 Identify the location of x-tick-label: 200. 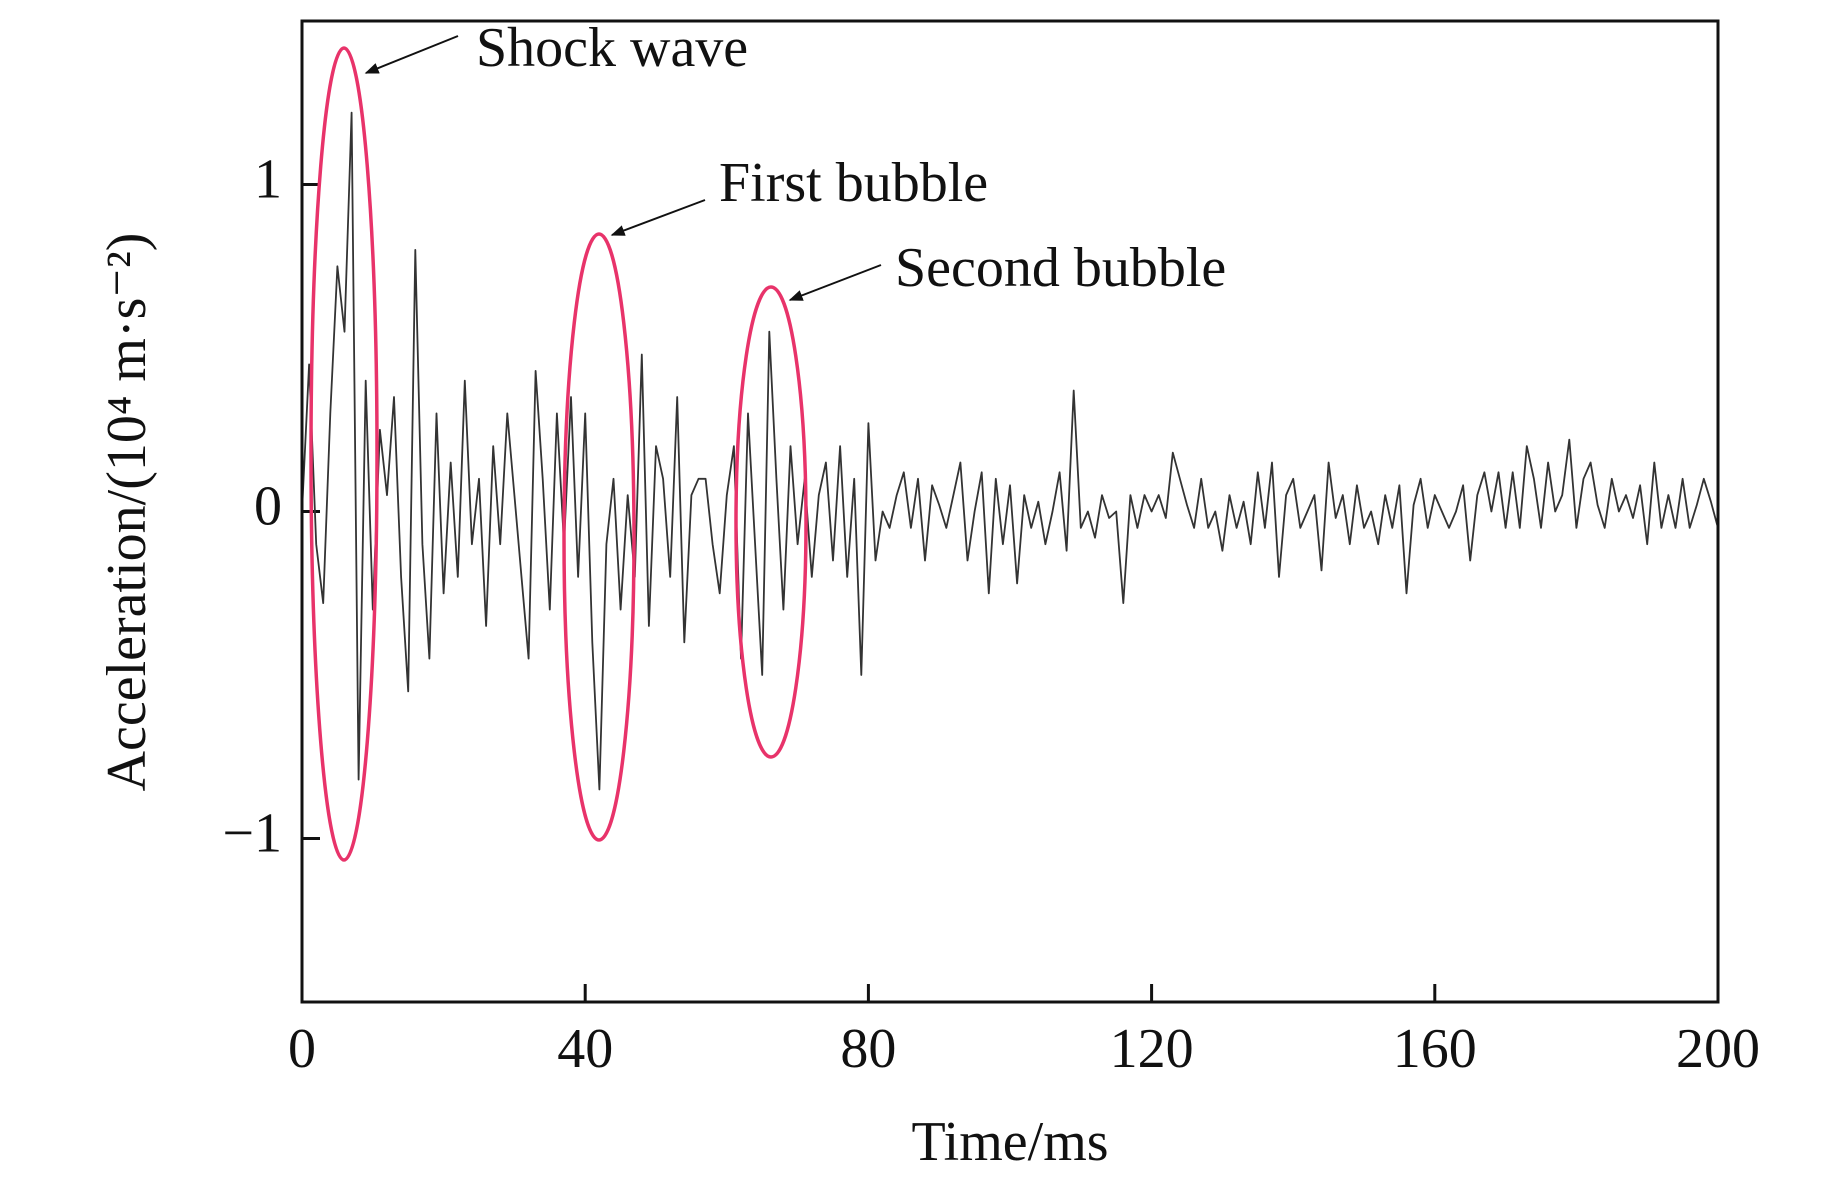
(1718, 1049).